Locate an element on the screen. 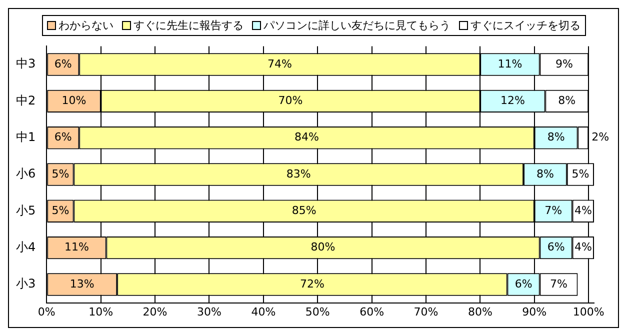 This screenshot has height=336, width=627. x-tick-label: 70% is located at coordinates (426, 311).